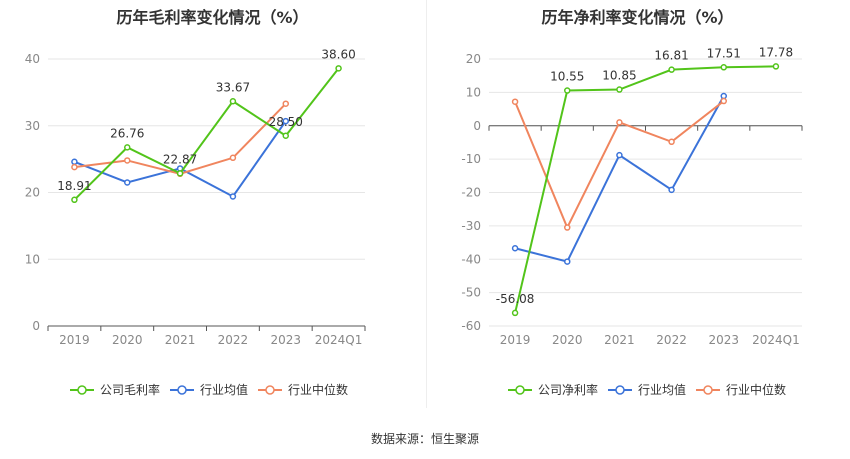 Image resolution: width=850 pixels, height=459 pixels. Describe the element at coordinates (671, 56) in the screenshot. I see `data-label: 16.81` at that location.